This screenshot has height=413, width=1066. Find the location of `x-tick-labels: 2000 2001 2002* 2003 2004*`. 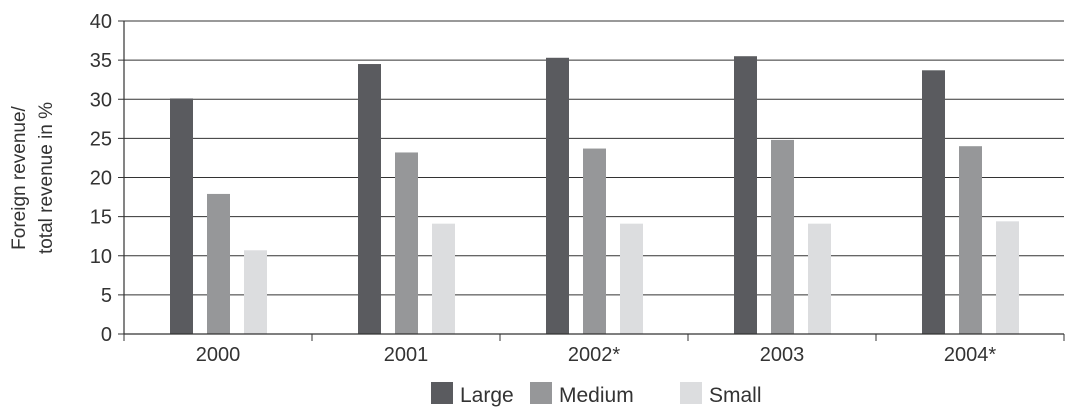

x-tick-labels: 2000 2001 2002* 2003 2004* is located at coordinates (596, 355).